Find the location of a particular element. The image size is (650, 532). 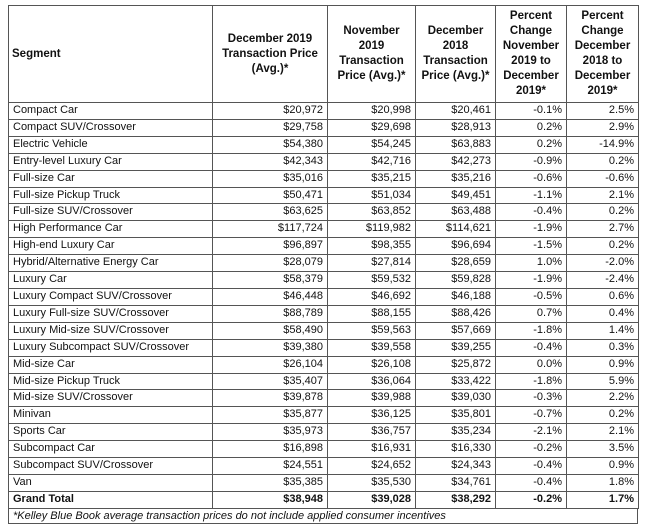

value-cell: 2.2% is located at coordinates (602, 398).